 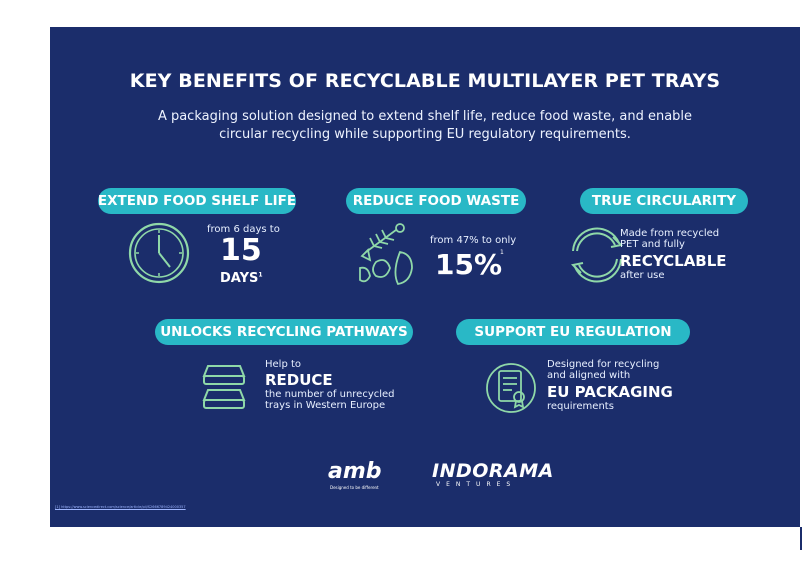 I want to click on food-waste-pill: REDUCE FOOD WASTE, so click(x=436, y=201).